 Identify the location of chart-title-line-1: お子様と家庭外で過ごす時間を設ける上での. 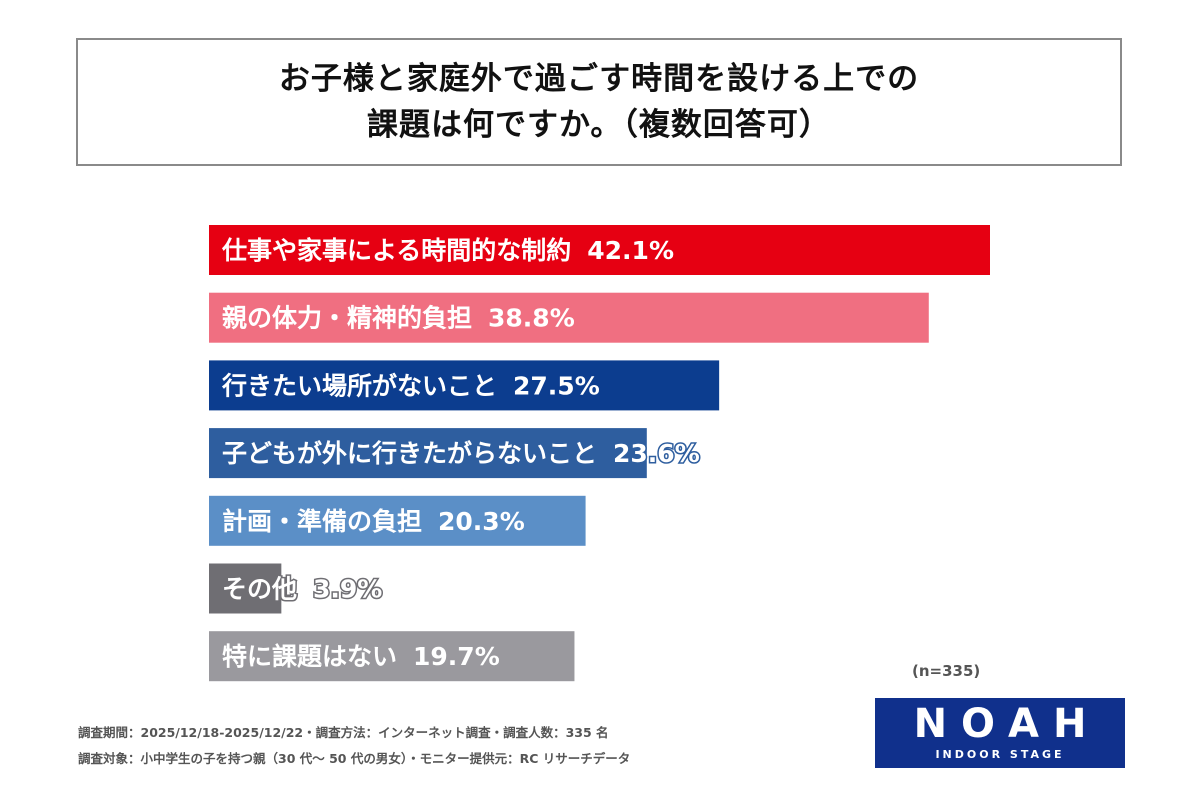
(599, 79).